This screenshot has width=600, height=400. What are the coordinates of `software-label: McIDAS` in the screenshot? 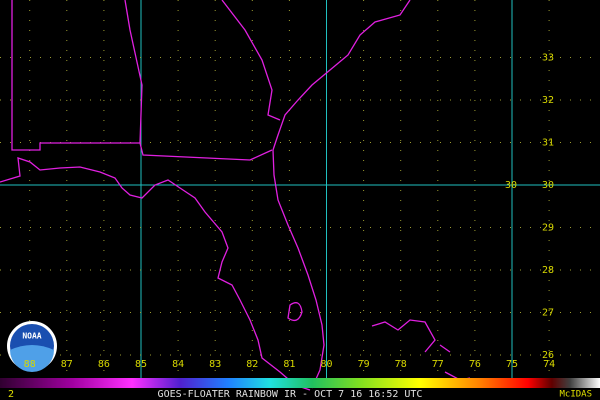 It's located at (575, 395).